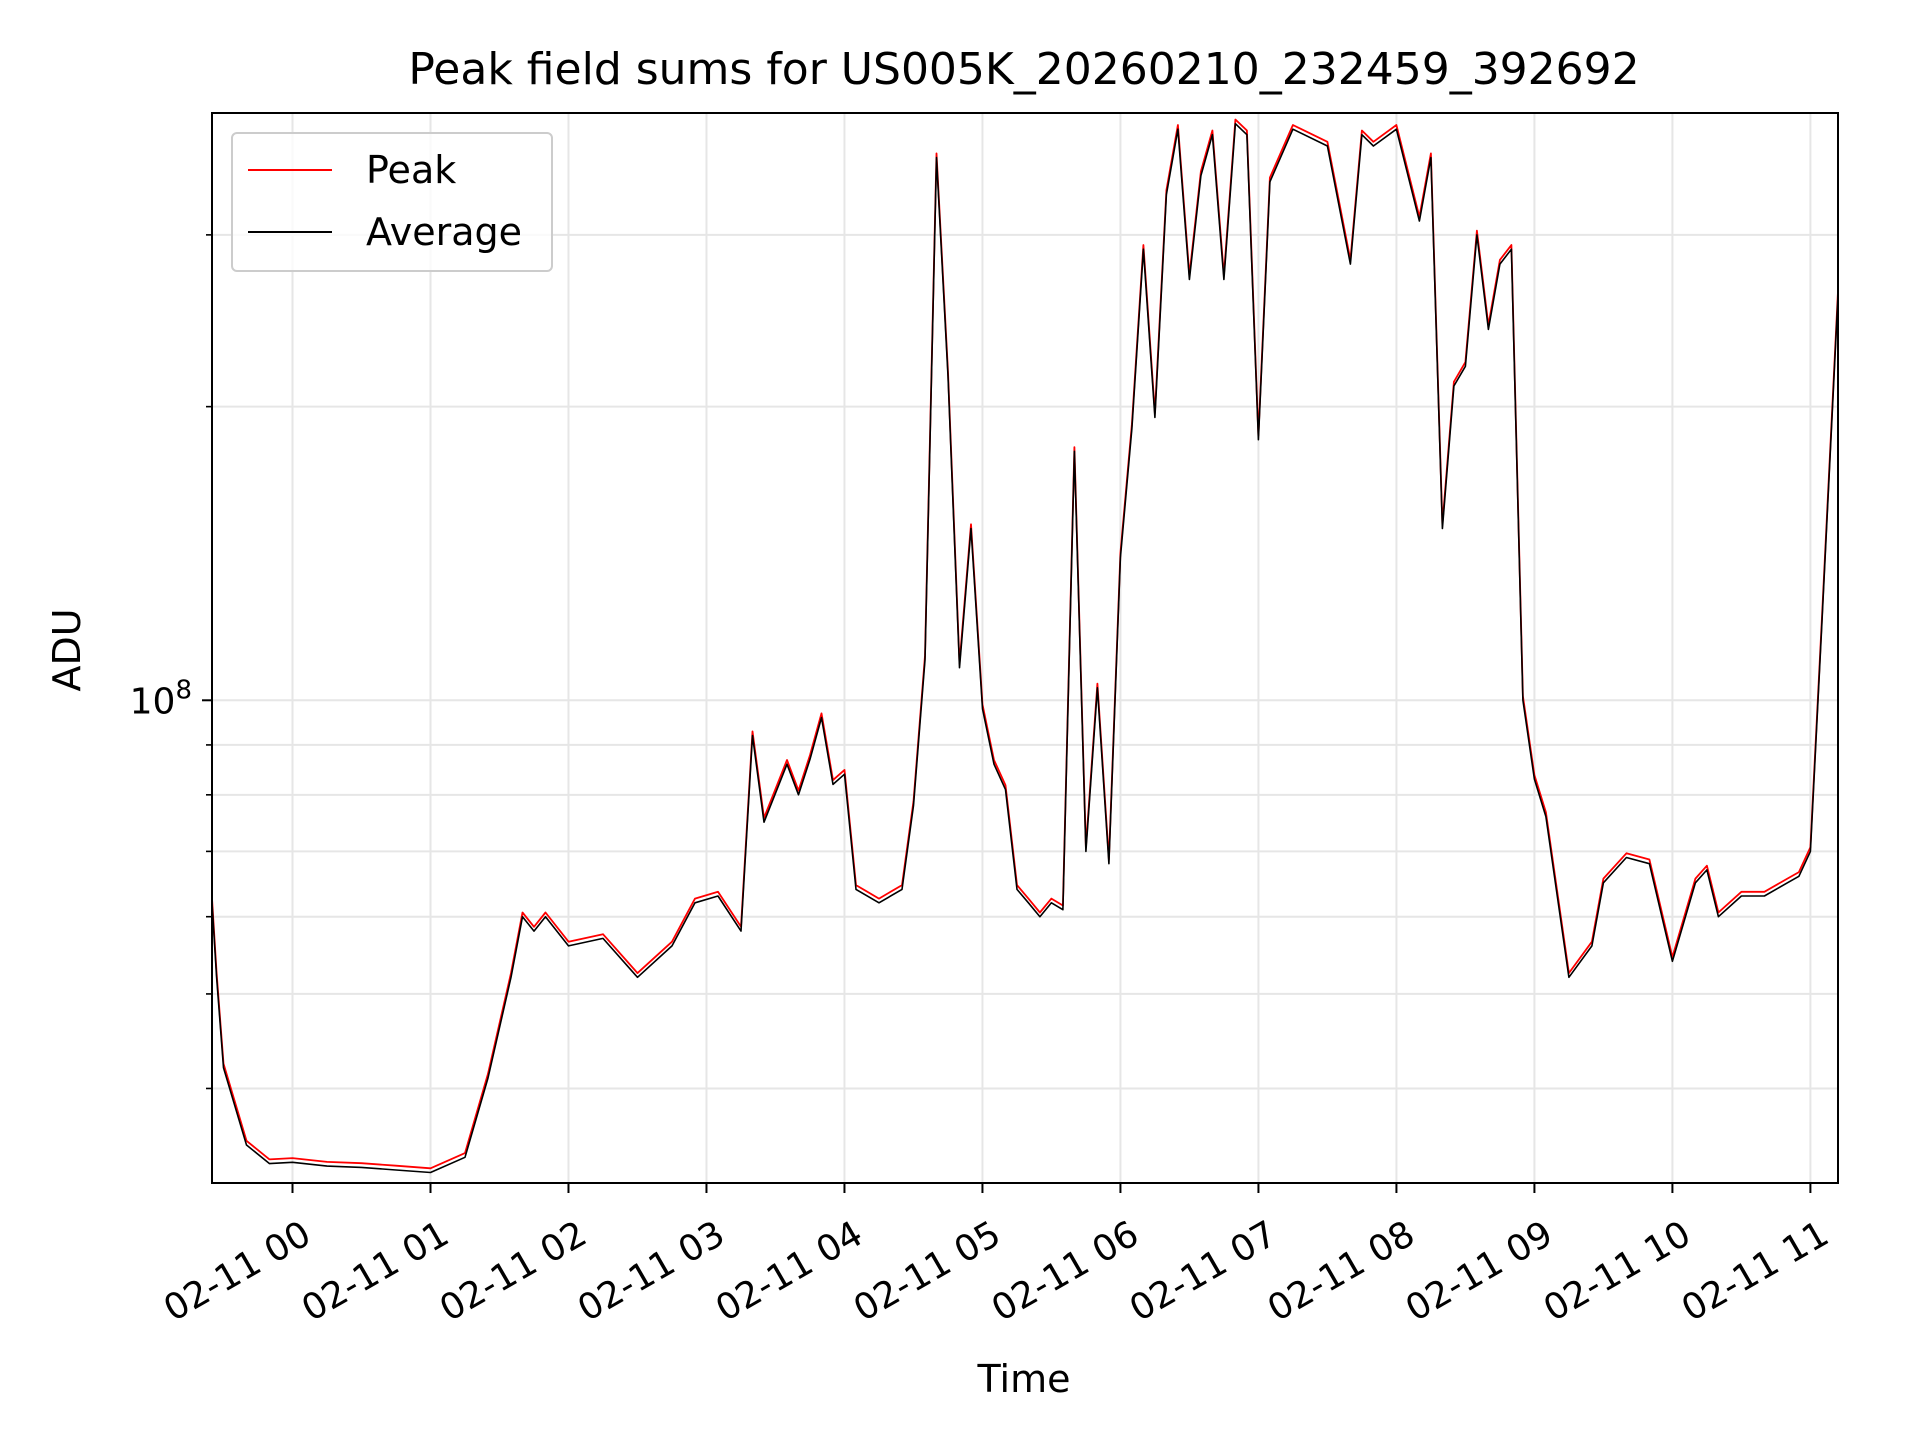  I want to click on y-axis-label: ADU, so click(67, 649).